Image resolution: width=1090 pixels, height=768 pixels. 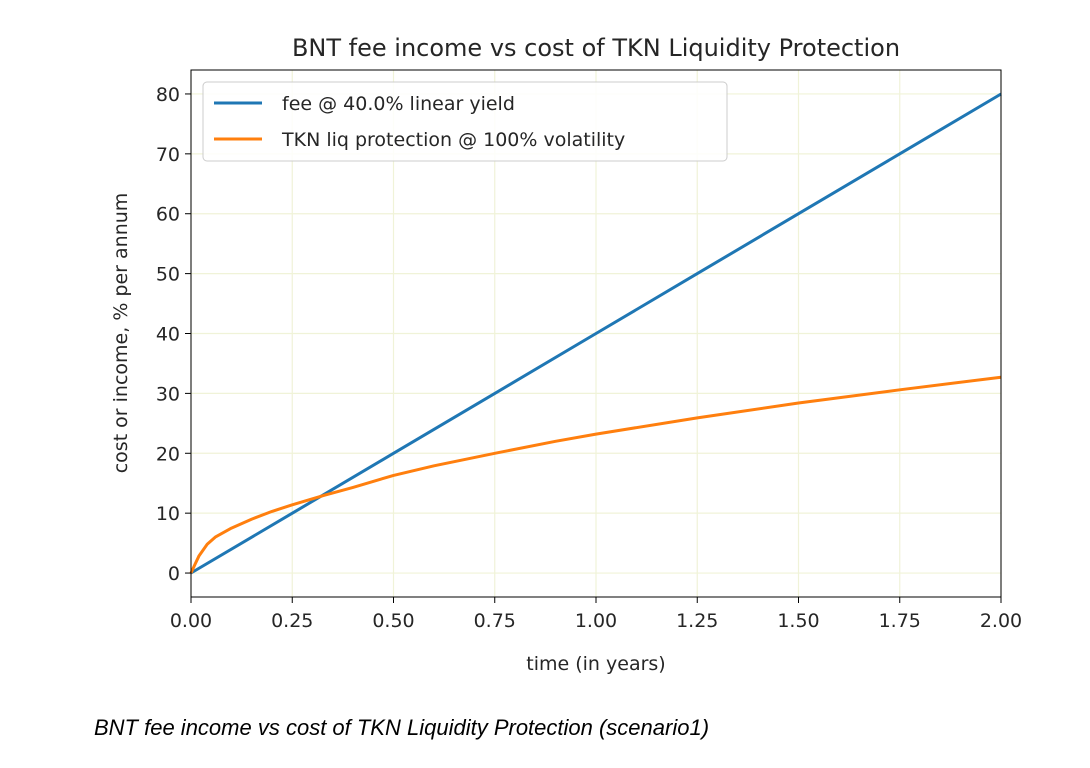 I want to click on x-tick-label: 1.00, so click(x=596, y=621).